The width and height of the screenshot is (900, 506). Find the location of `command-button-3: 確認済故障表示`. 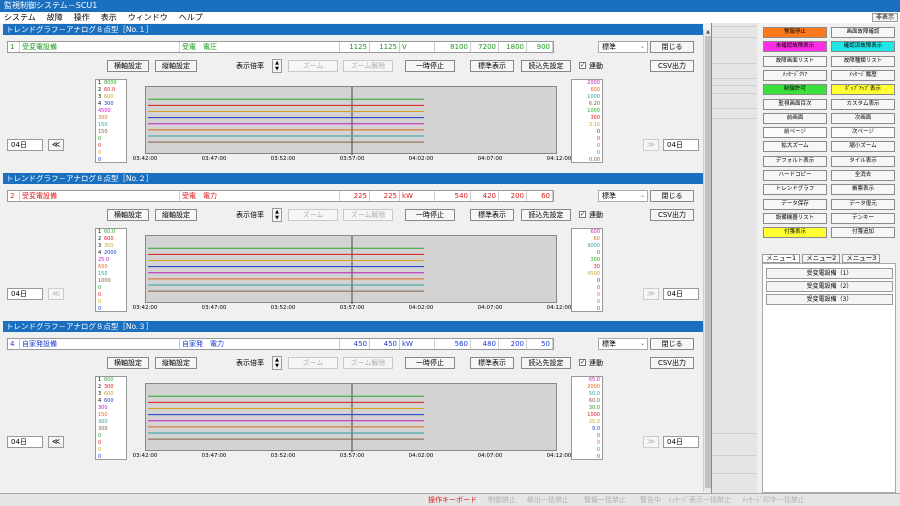

command-button-3: 確認済故障表示 is located at coordinates (863, 47).